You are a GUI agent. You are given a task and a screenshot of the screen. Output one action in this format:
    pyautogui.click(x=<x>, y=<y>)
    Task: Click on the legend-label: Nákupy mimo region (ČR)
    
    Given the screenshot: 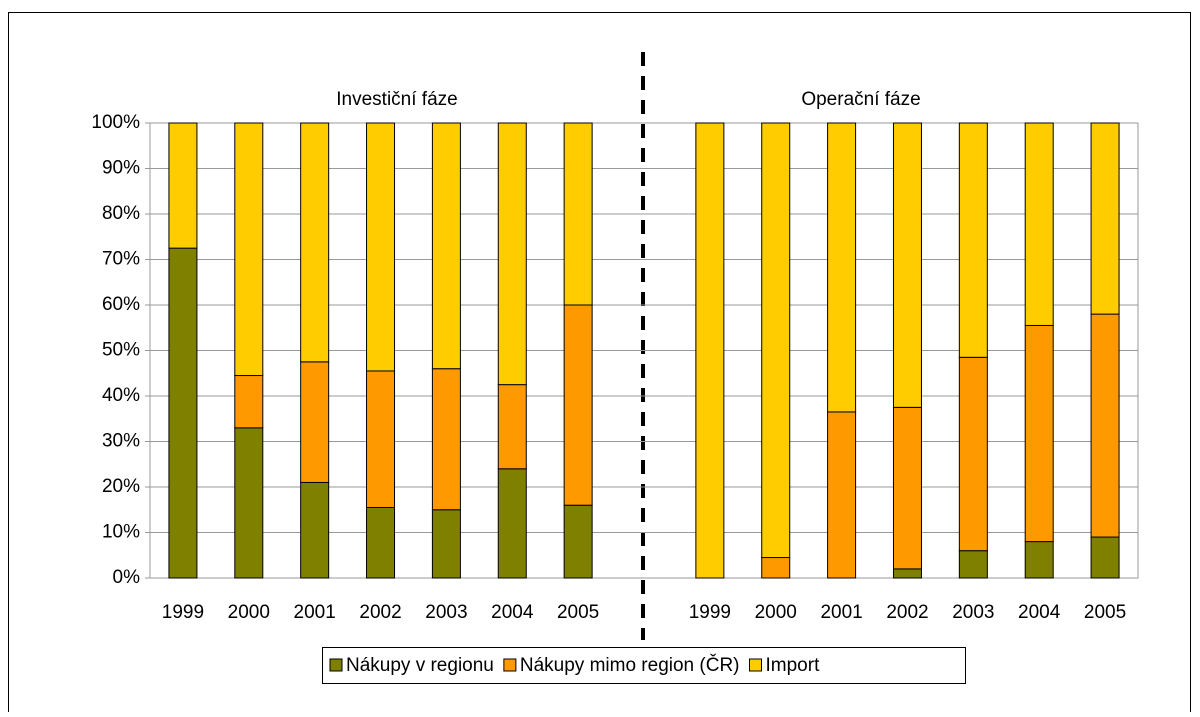 What is the action you would take?
    pyautogui.click(x=630, y=665)
    